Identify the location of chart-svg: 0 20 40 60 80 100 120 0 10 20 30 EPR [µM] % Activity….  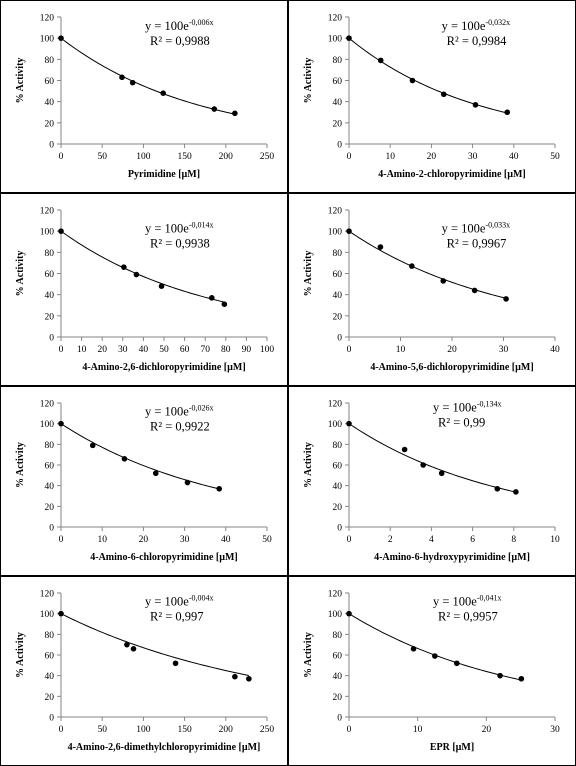
(431, 672).